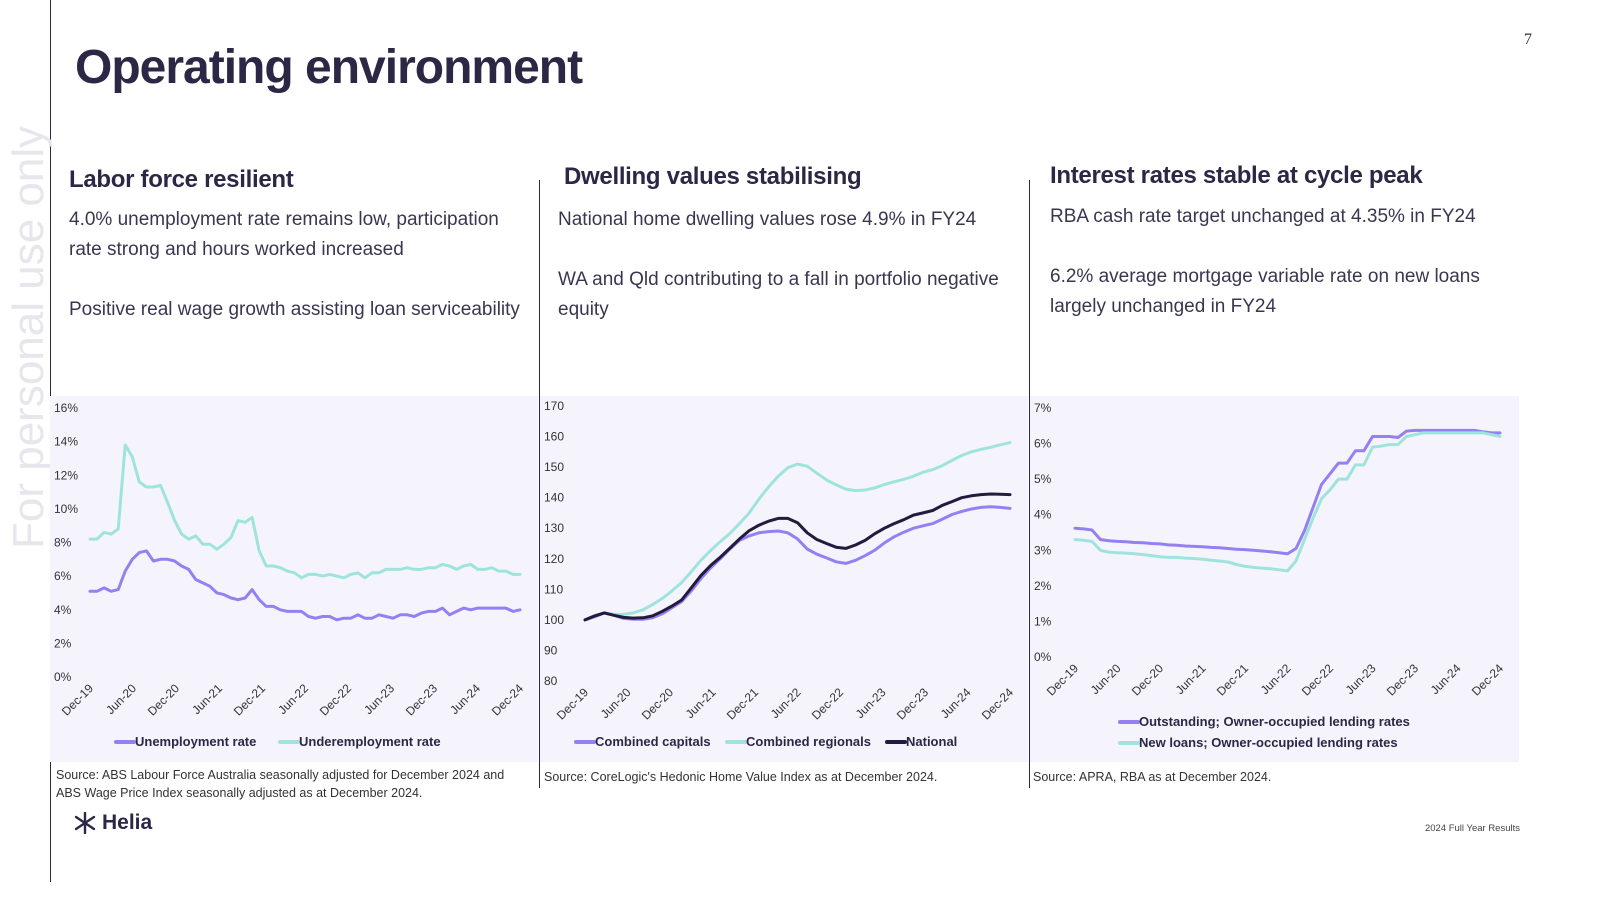 Image resolution: width=1600 pixels, height=900 pixels. Describe the element at coordinates (63, 543) in the screenshot. I see `y-tick-label: 8%` at that location.